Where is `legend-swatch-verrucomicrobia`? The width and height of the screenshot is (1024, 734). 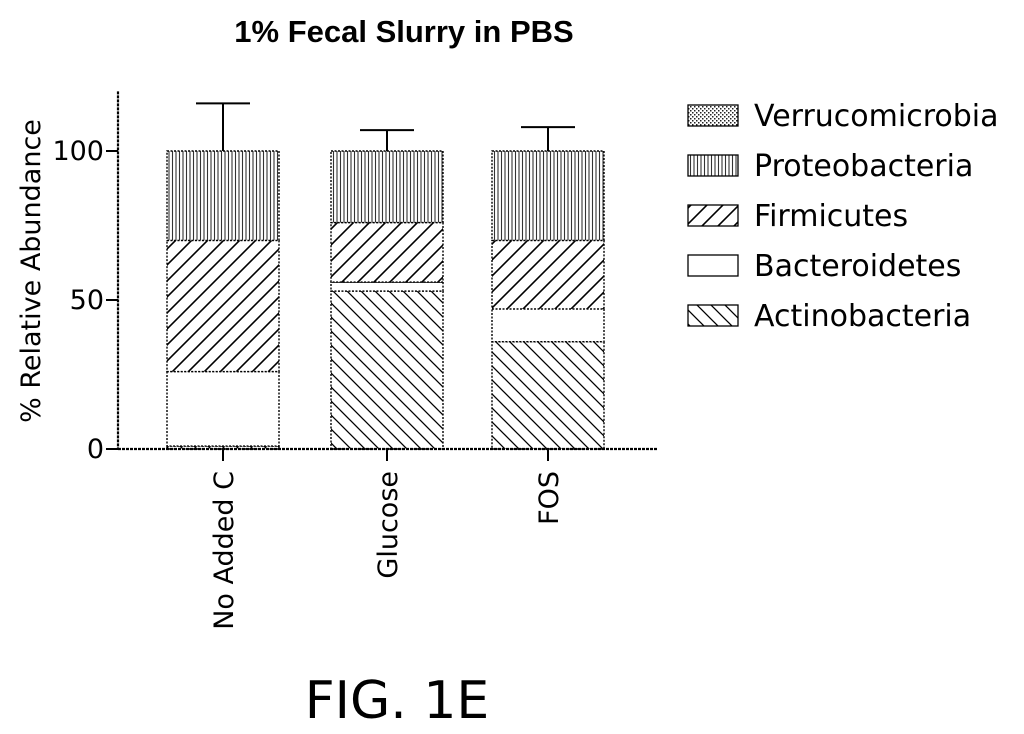 legend-swatch-verrucomicrobia is located at coordinates (713, 115).